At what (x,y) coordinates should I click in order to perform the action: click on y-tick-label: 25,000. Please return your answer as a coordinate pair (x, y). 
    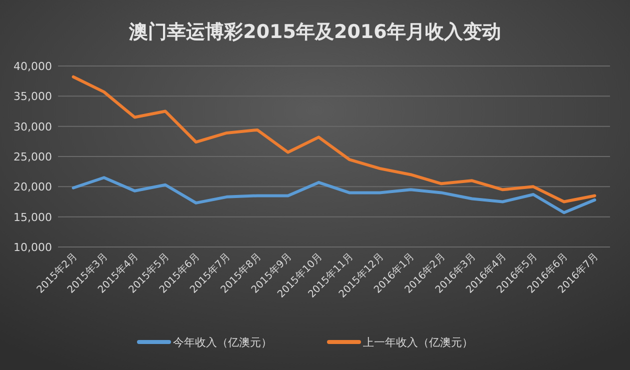
    Looking at the image, I should click on (33, 157).